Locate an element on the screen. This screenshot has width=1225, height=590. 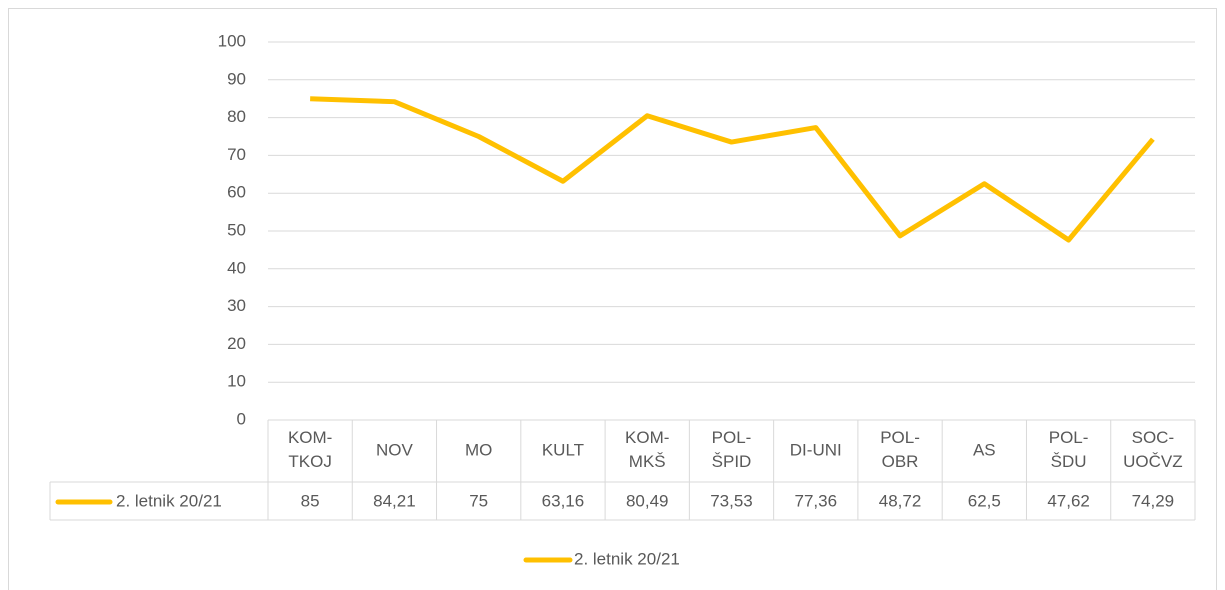
y-tick-label: 90 is located at coordinates (236, 78).